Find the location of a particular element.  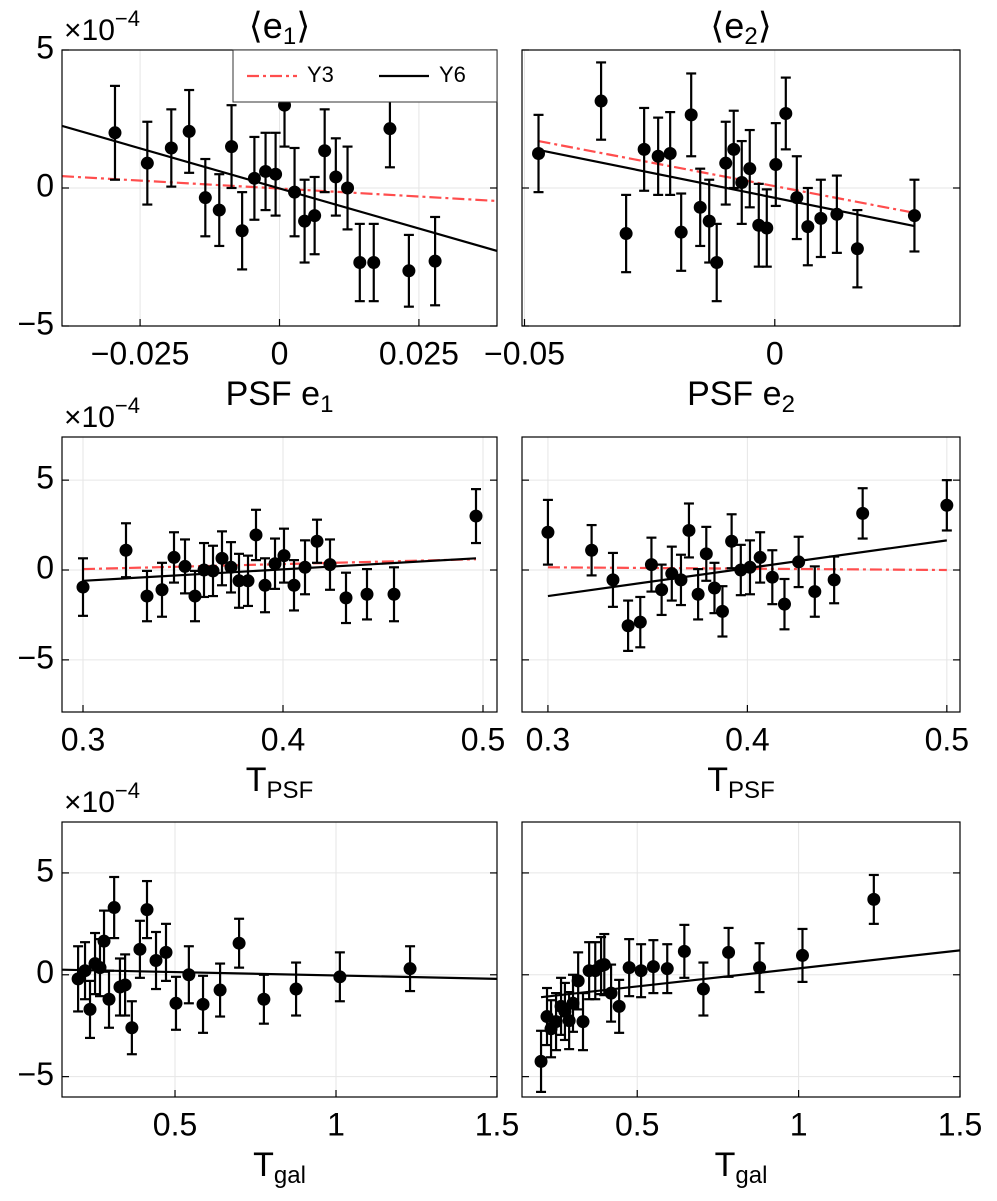

legend: Y3 Y6 is located at coordinates (365, 76).